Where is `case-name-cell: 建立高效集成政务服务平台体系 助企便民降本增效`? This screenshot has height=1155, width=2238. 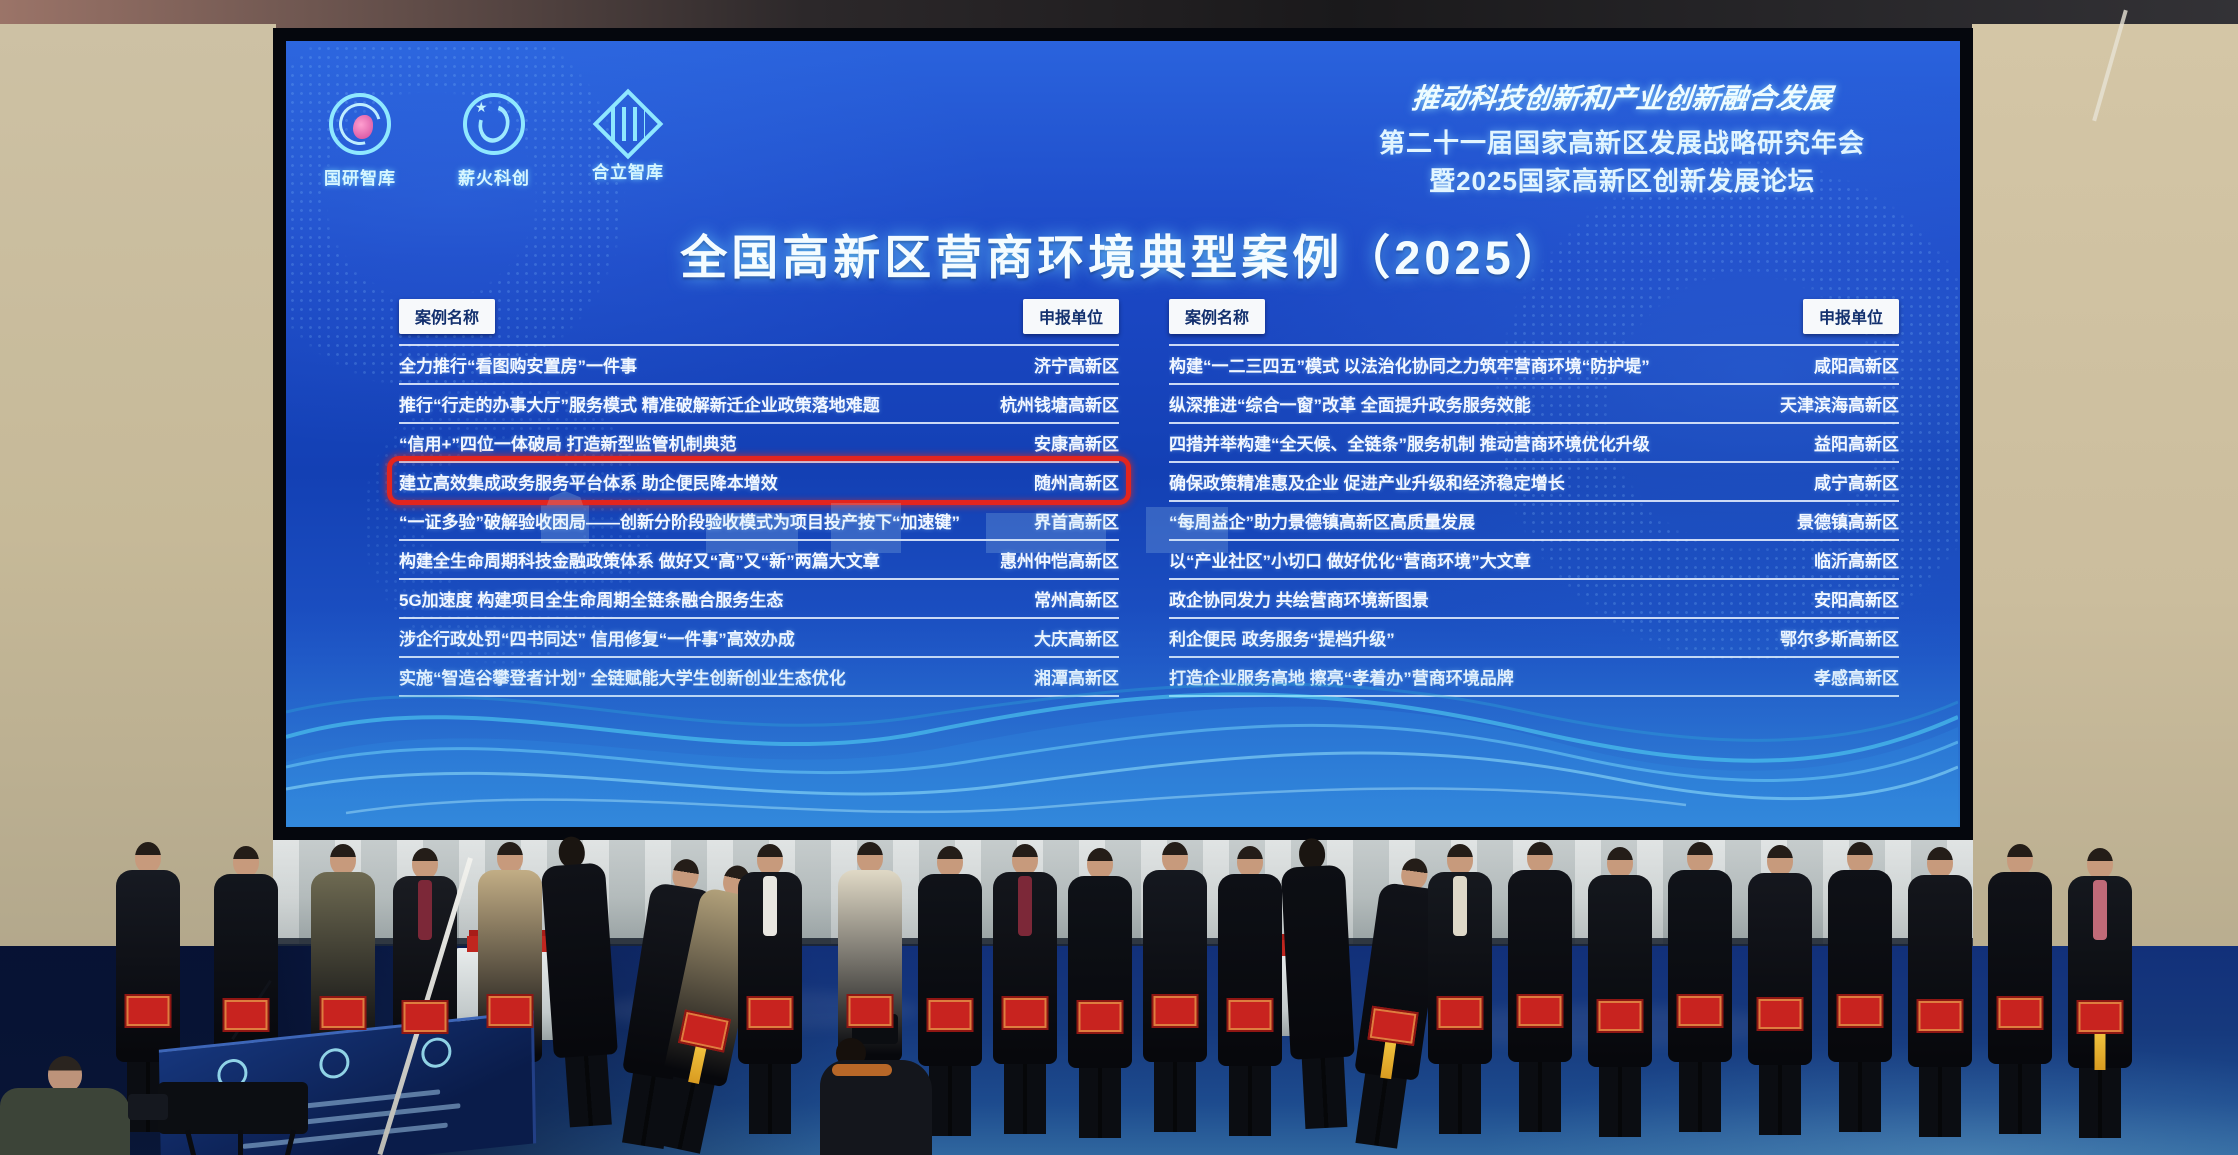 case-name-cell: 建立高效集成政务服务平台体系 助企便民降本增效 is located at coordinates (588, 483).